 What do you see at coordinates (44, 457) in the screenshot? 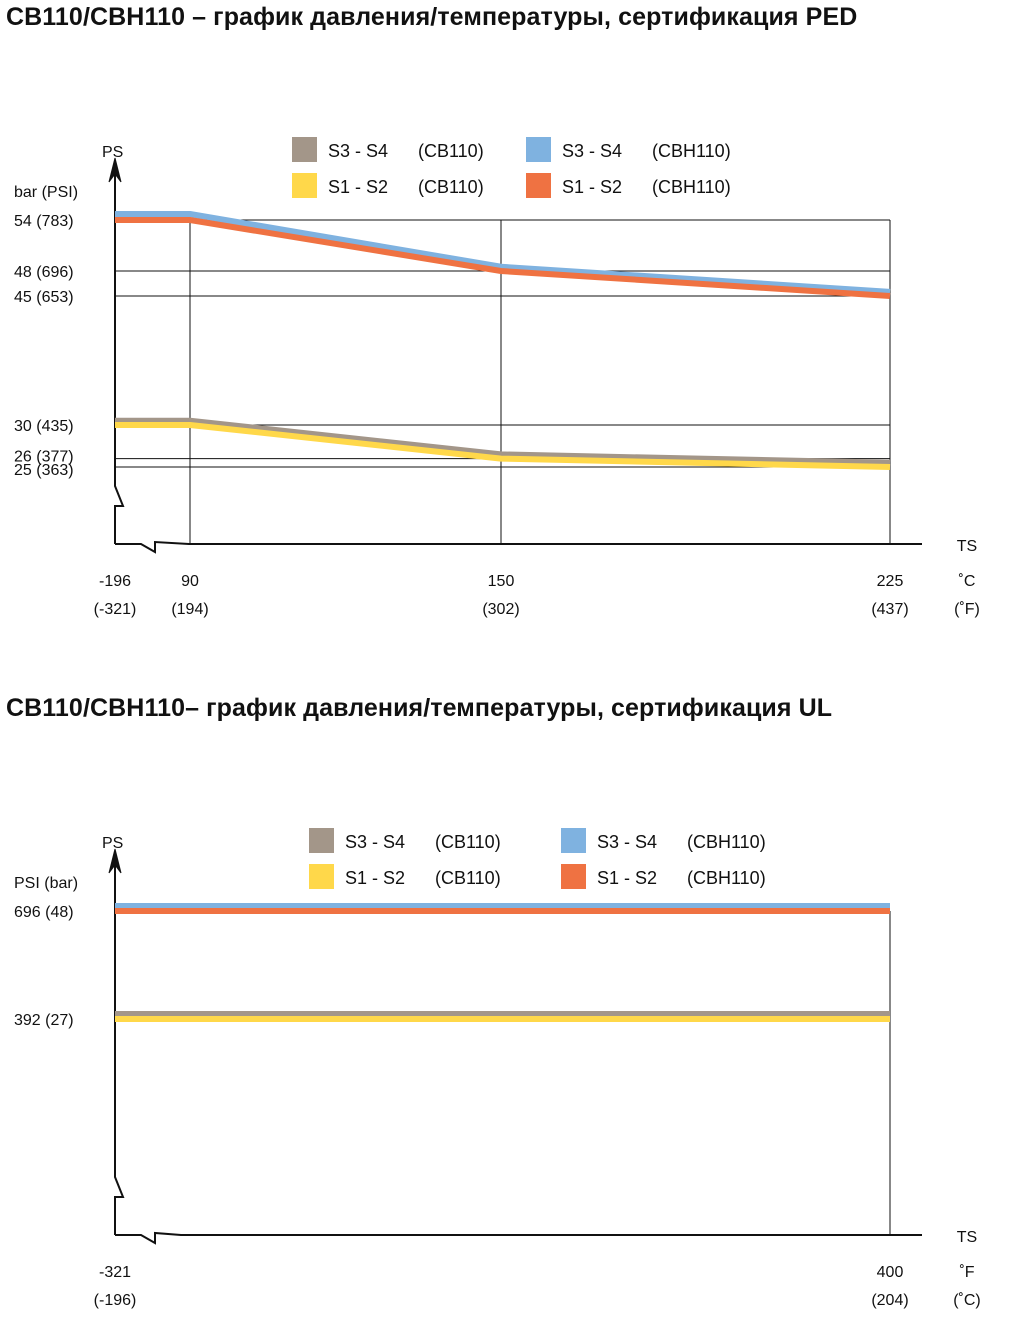
I see `y-tick-label: 26 (377)` at bounding box center [44, 457].